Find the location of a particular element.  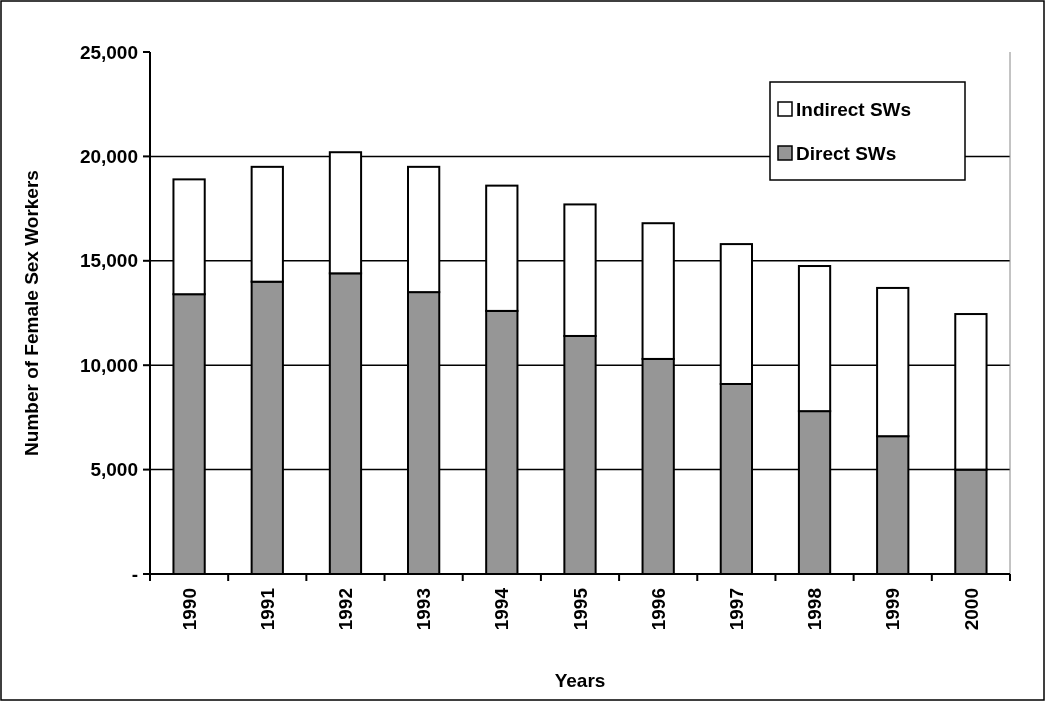

x-tick-label: 1990 is located at coordinates (189, 609).